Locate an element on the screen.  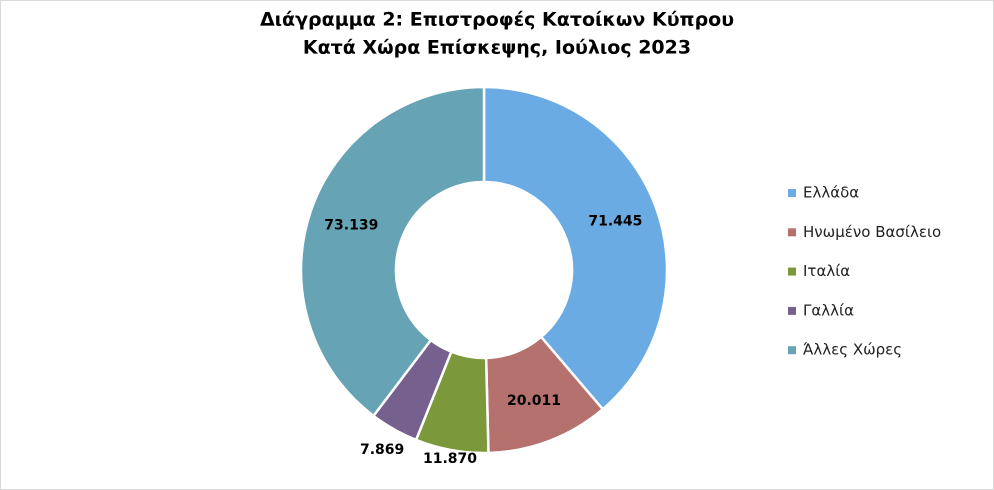
value-label: 11.870 is located at coordinates (450, 459).